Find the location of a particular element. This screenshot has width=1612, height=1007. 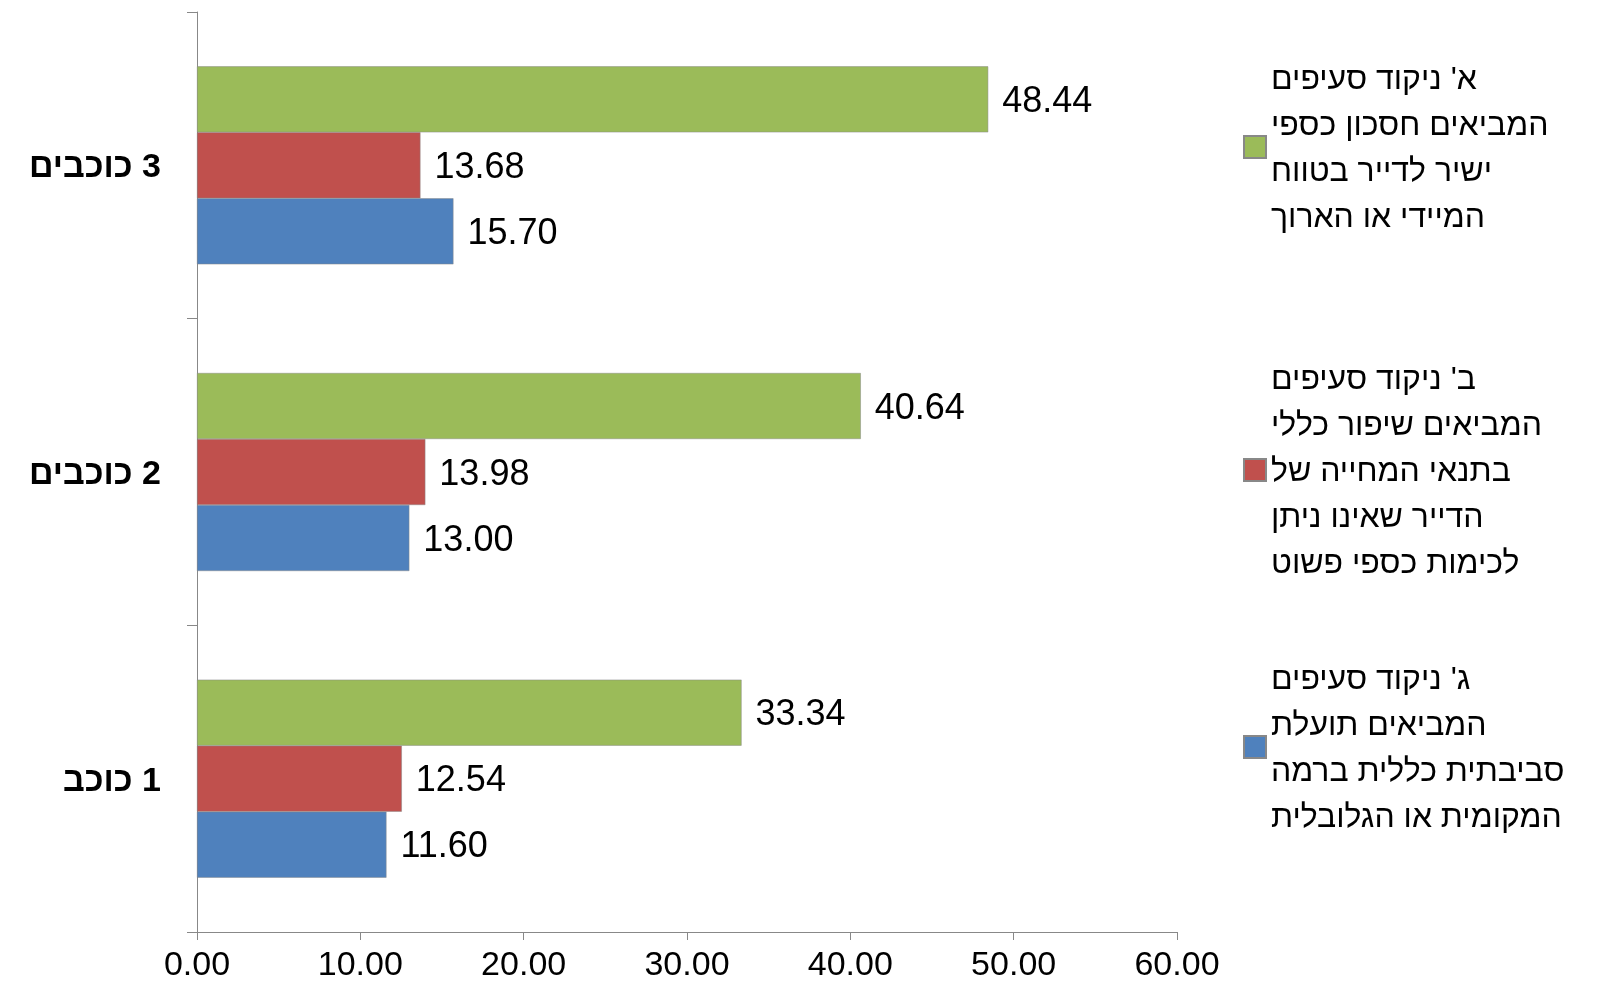

x-tick-label: 40.00 is located at coordinates (850, 963).